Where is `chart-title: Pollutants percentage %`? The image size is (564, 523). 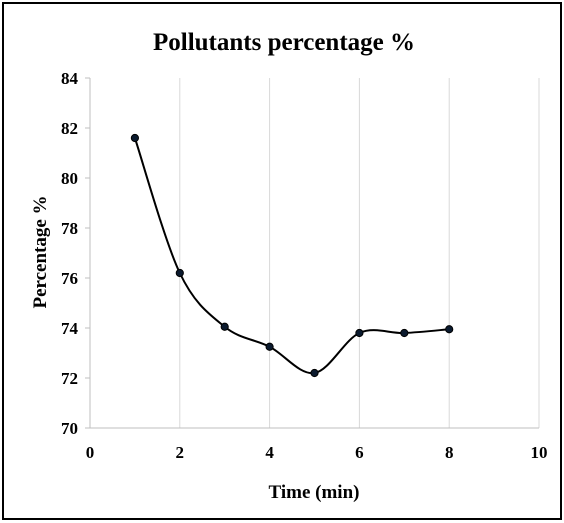 chart-title: Pollutants percentage % is located at coordinates (284, 42).